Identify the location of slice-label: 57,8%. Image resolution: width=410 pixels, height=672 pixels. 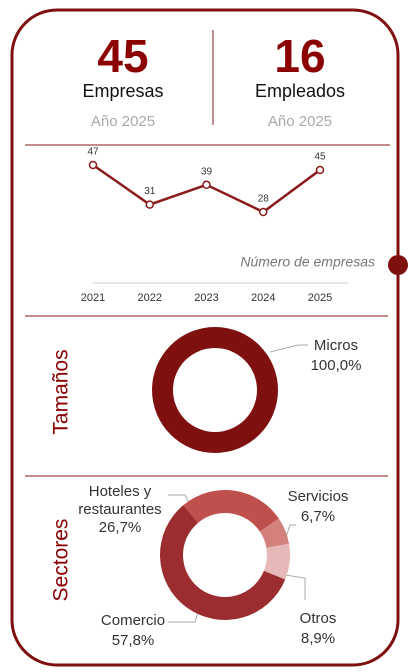
(133, 640).